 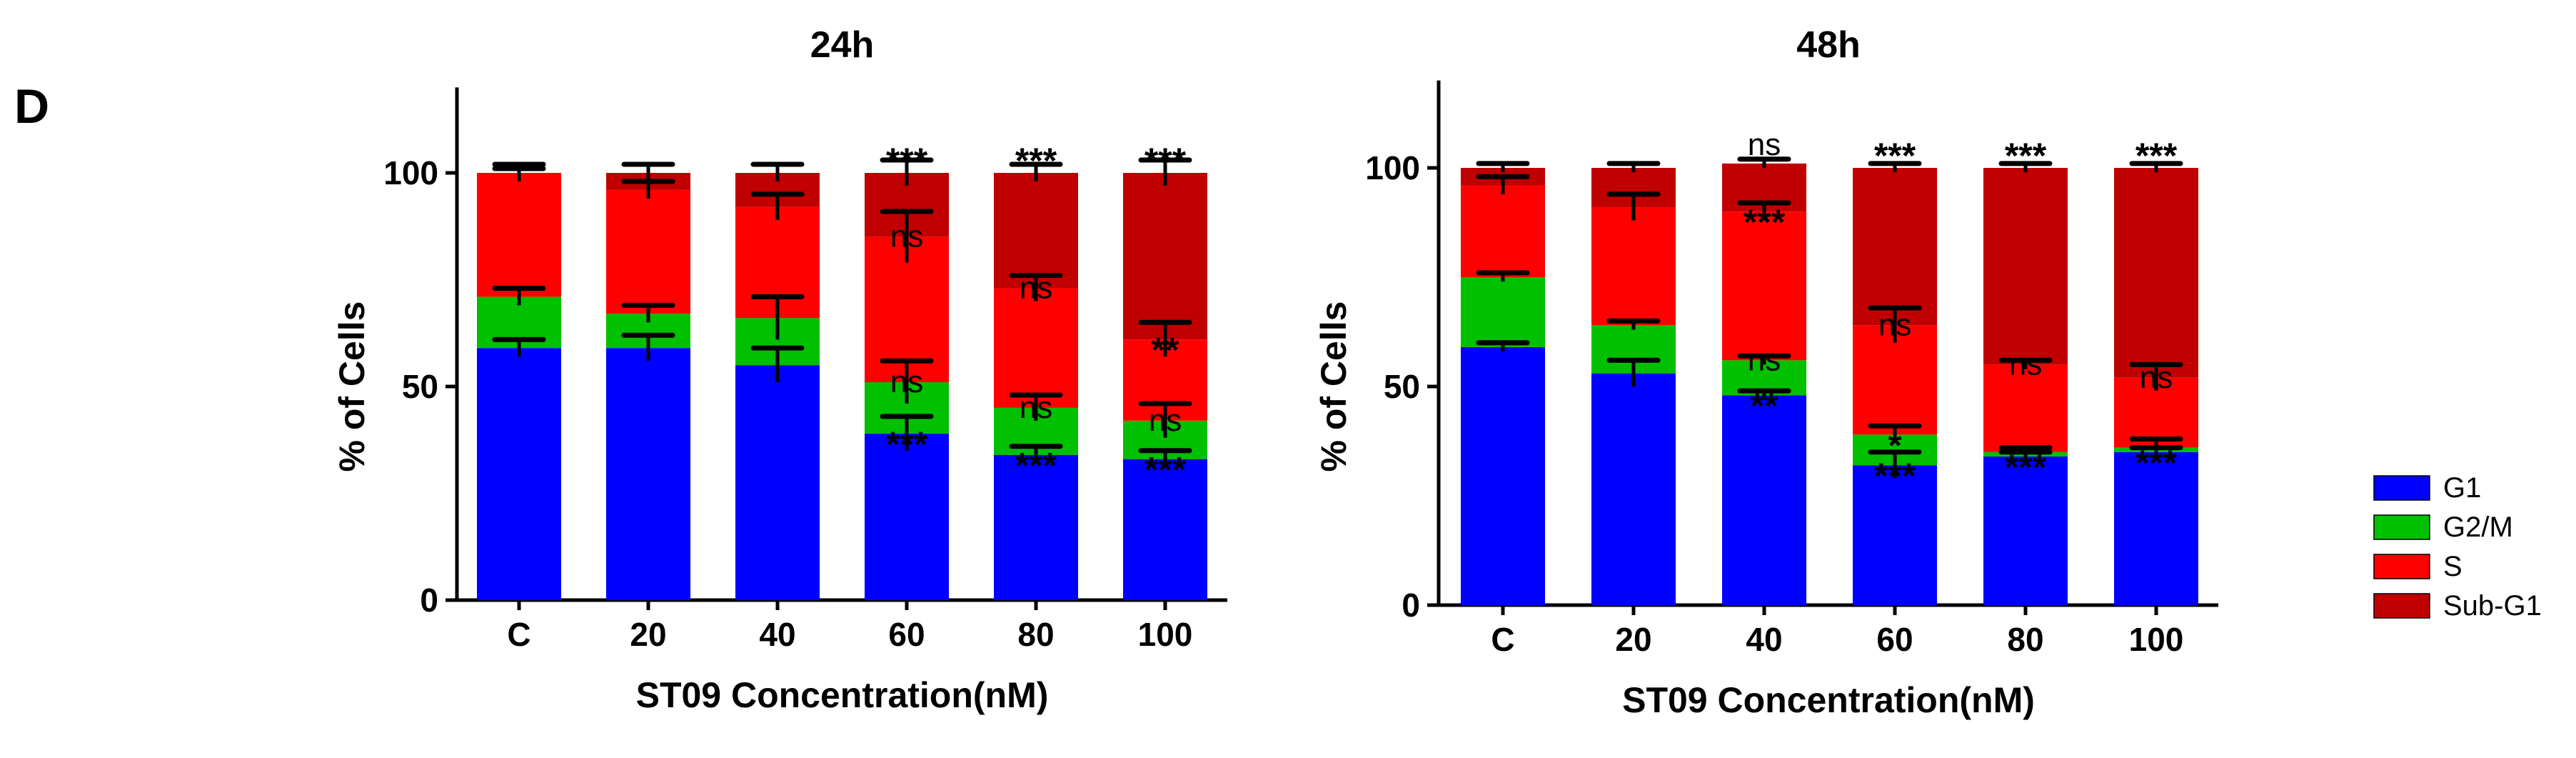 I want to click on significance-s-40: ***, so click(x=1765, y=222).